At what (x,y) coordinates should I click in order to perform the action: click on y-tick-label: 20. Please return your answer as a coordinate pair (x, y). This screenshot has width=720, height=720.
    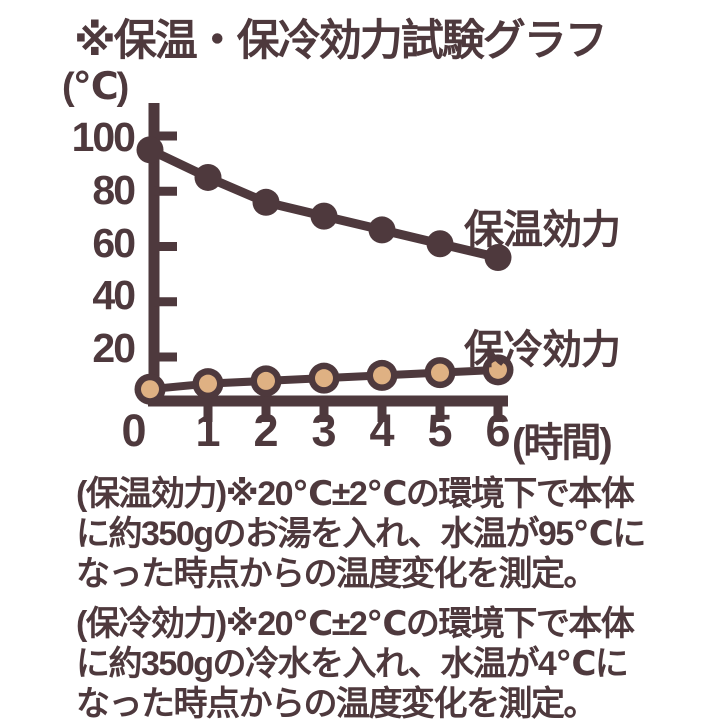
    Looking at the image, I should click on (114, 348).